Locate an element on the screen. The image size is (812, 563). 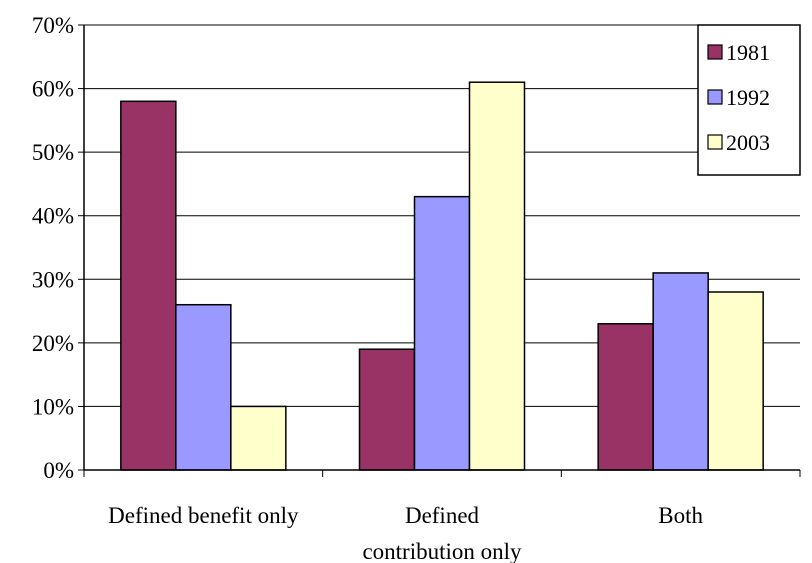
legend-label-2003: 2003 is located at coordinates (748, 142).